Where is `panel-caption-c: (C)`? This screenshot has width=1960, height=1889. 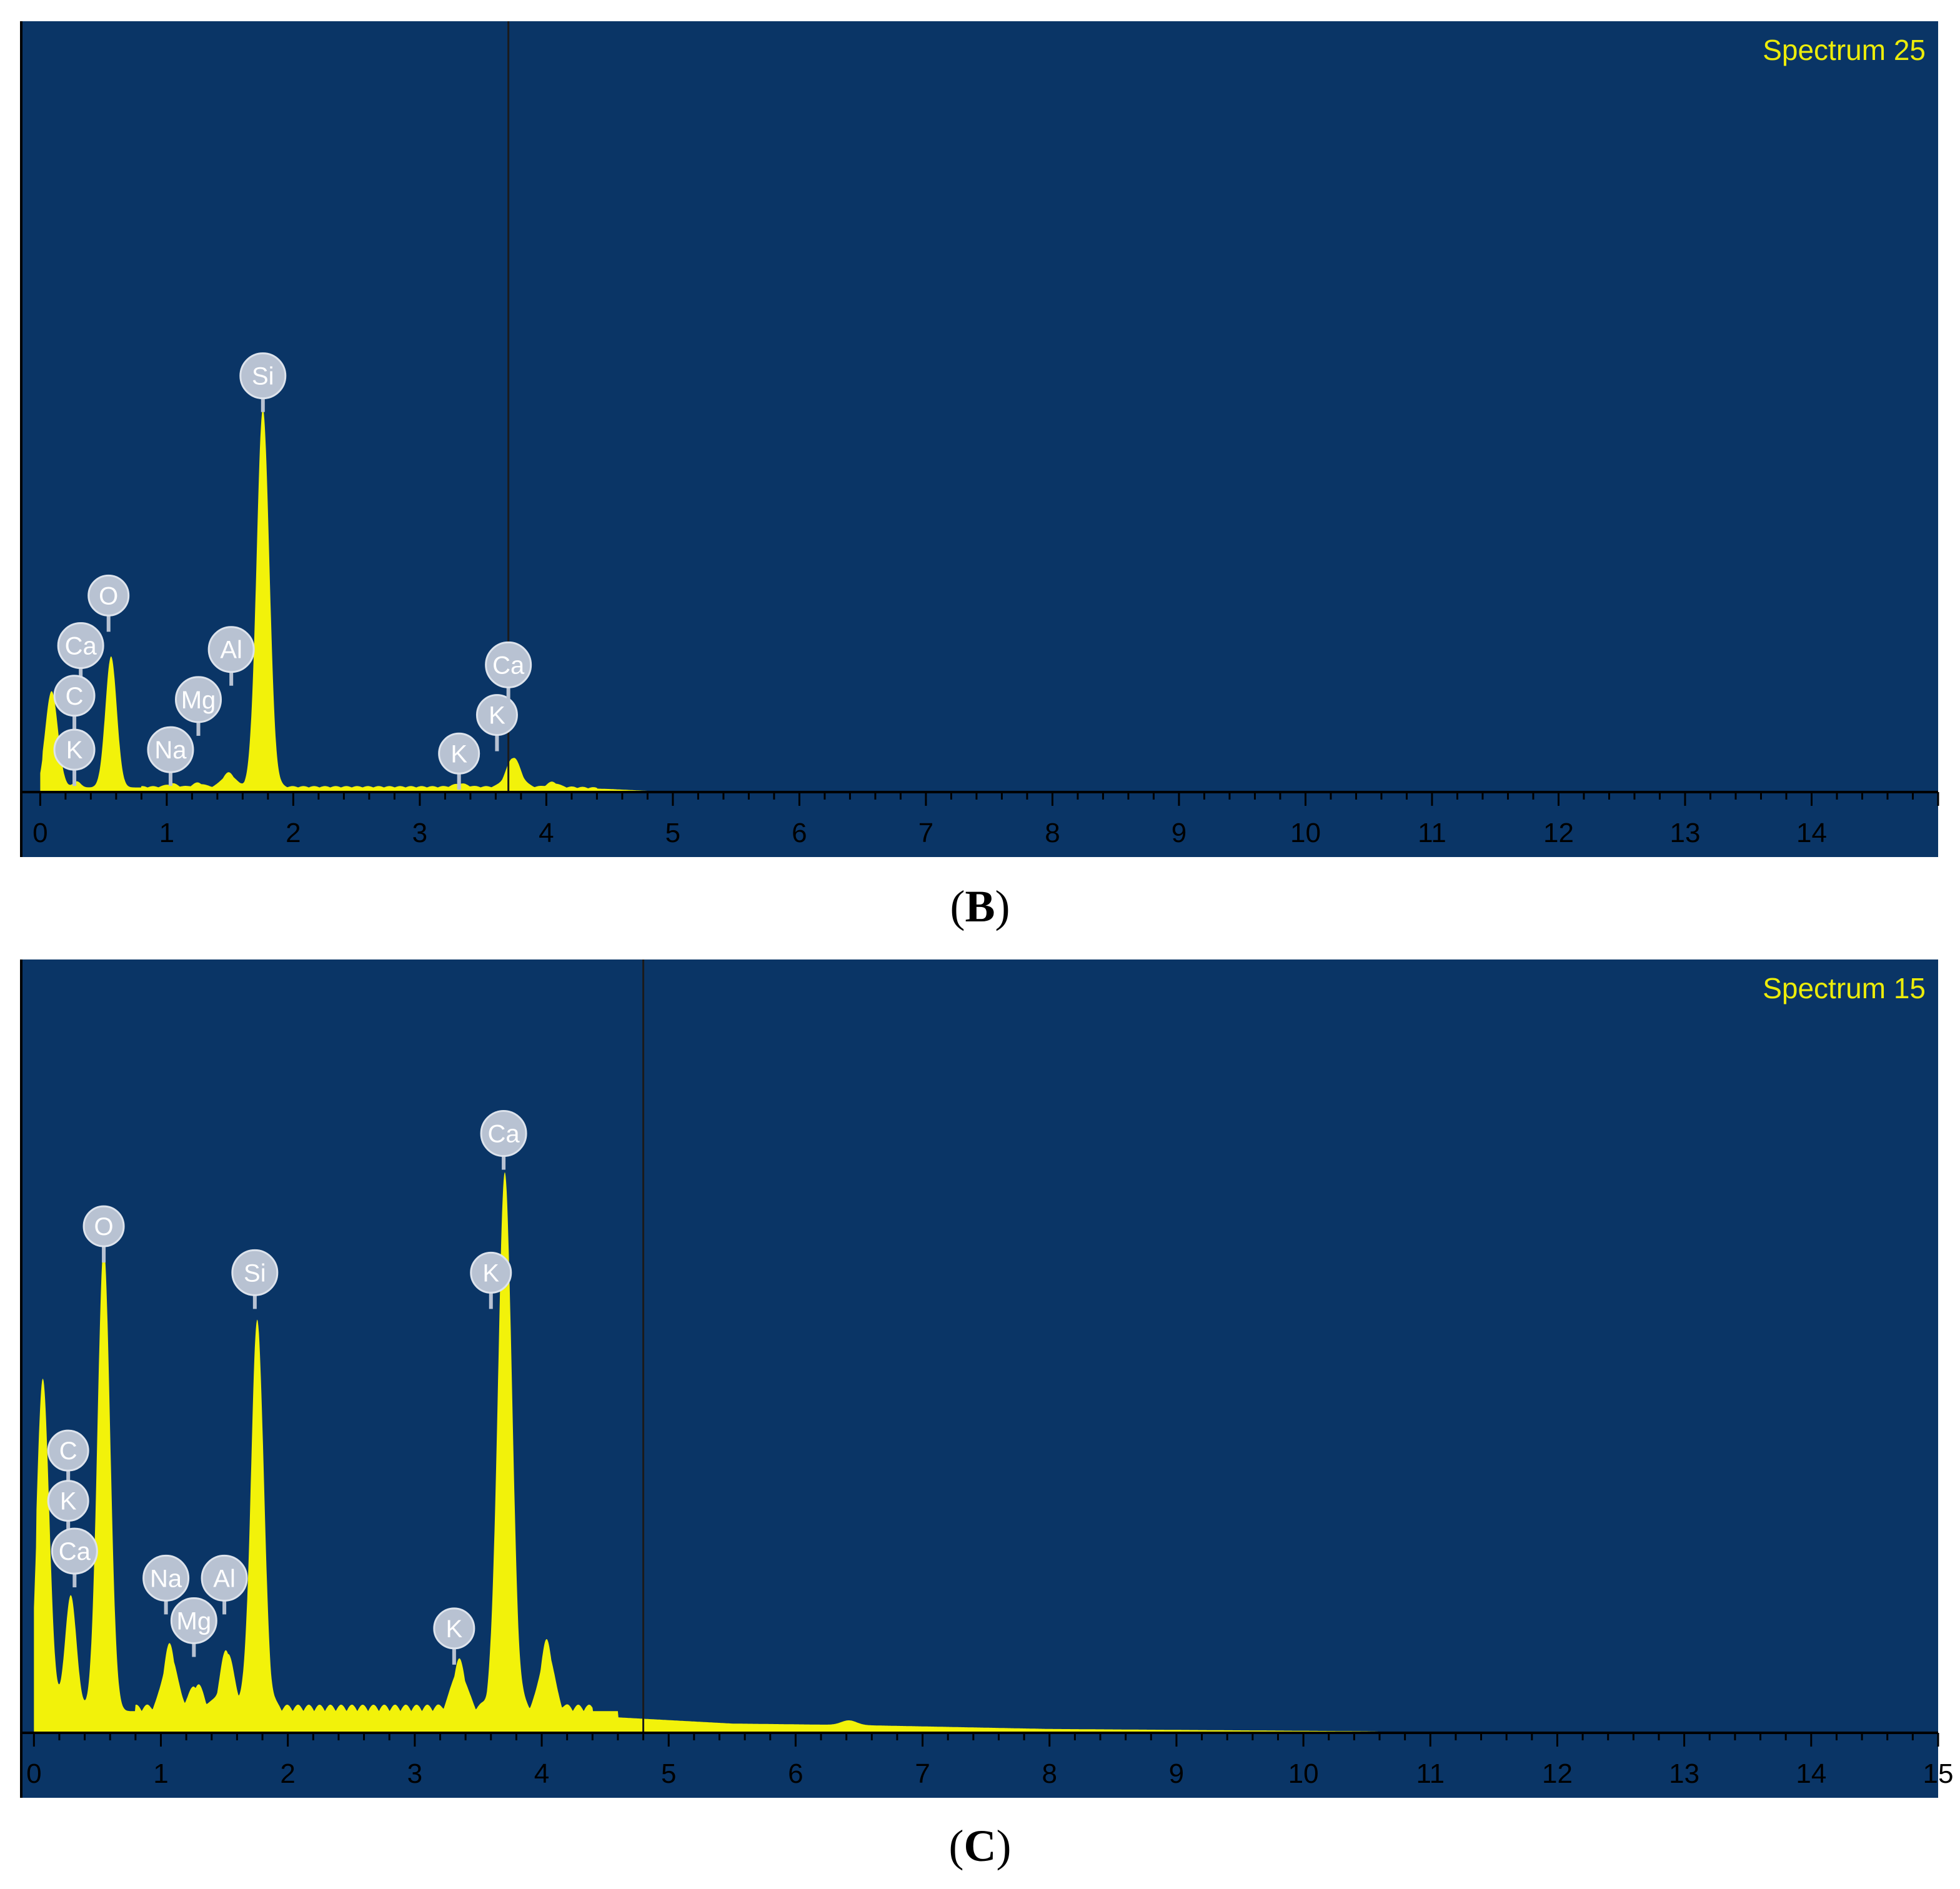
panel-caption-c: (C) is located at coordinates (980, 1846).